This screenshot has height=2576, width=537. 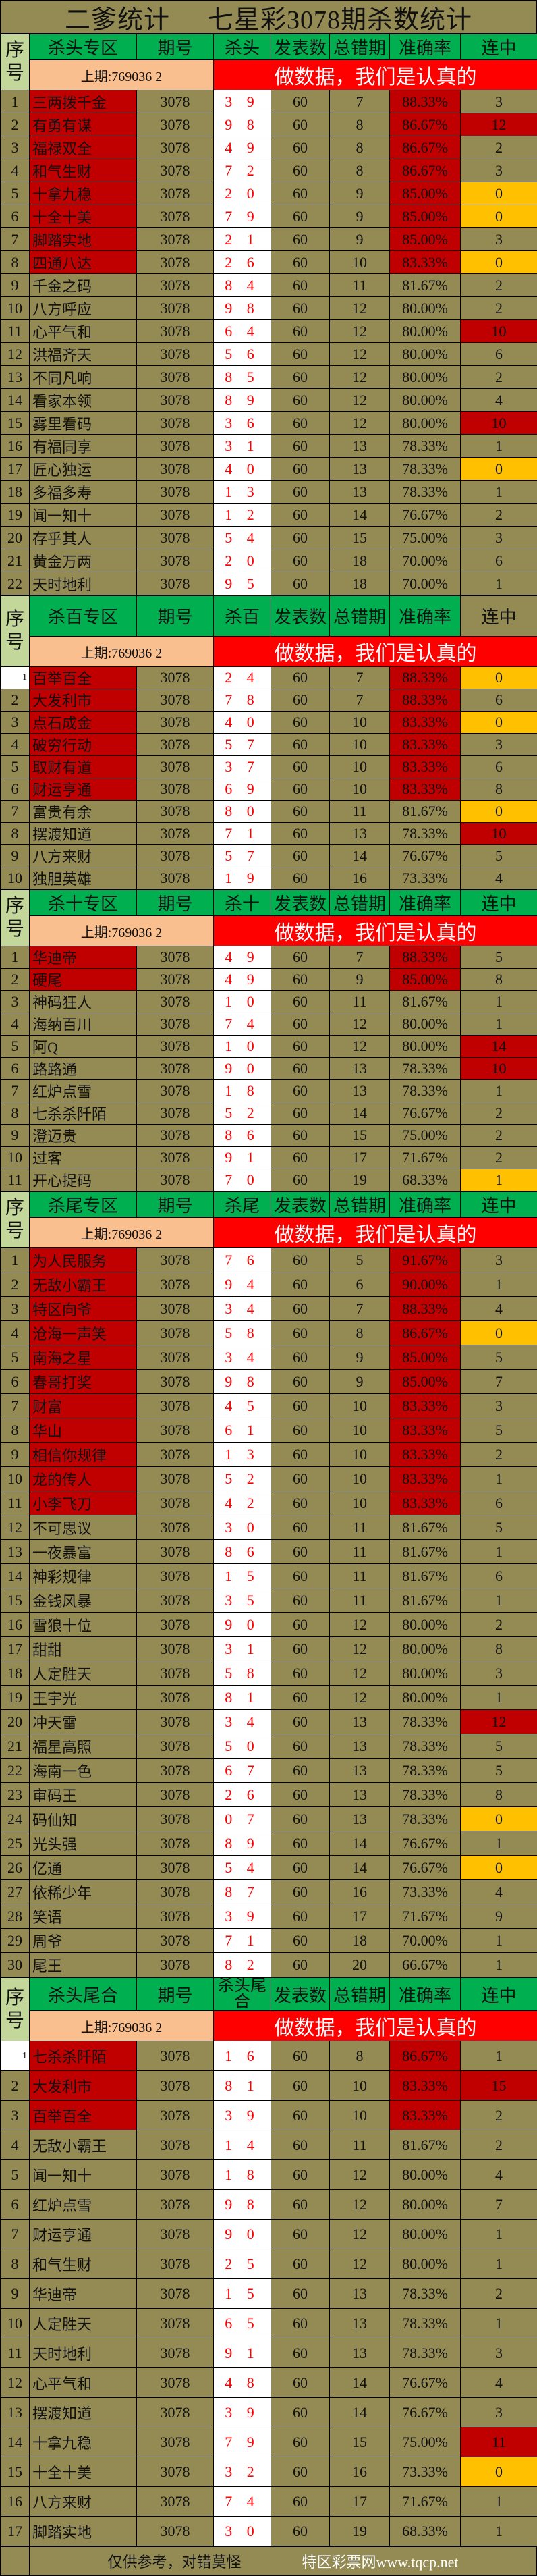 I want to click on expert-name: 红炉点雪, so click(x=83, y=1091).